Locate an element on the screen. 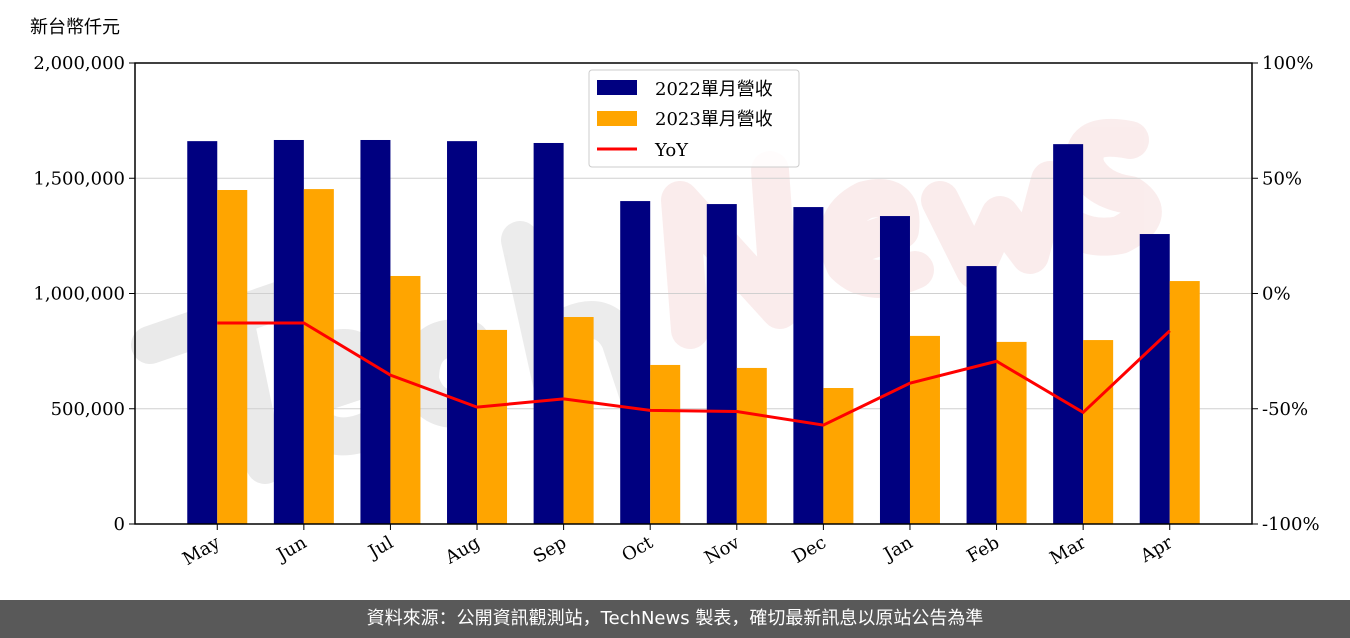 The image size is (1350, 638). watermark-stroke-e2 is located at coordinates (876, 238).